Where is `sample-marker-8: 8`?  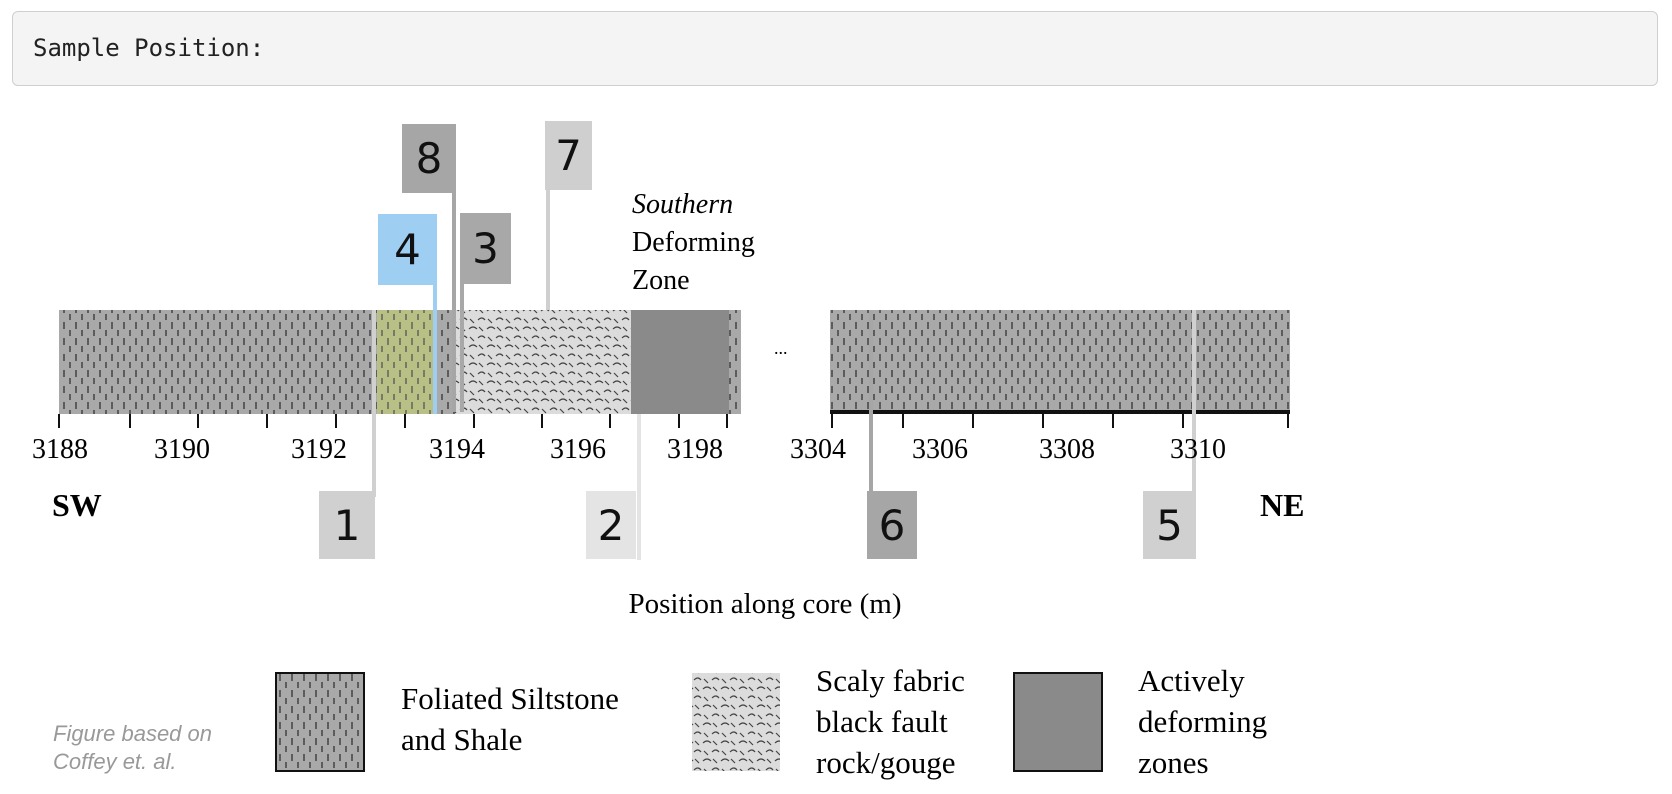 sample-marker-8: 8 is located at coordinates (429, 158).